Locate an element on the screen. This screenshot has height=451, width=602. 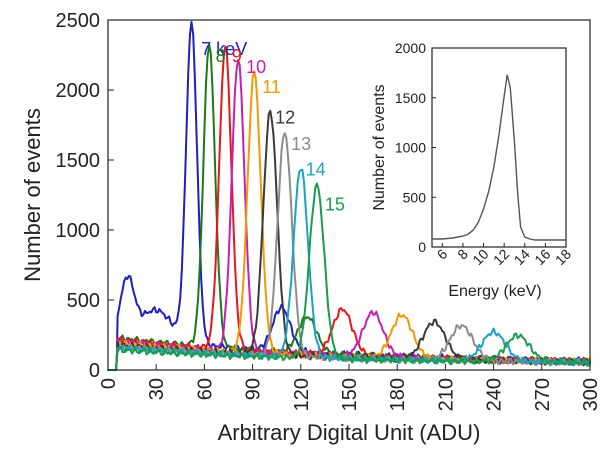
inset-x-tick-label: 12 is located at coordinates (501, 257).